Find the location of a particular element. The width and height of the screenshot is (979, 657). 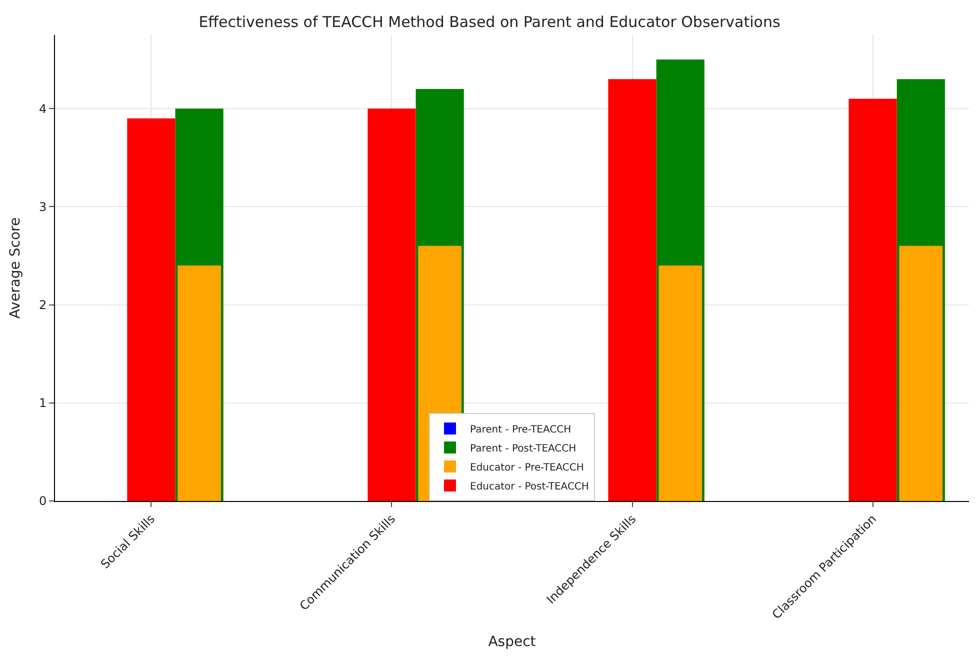

legend-label: Parent - Post-TEACCH is located at coordinates (523, 448).